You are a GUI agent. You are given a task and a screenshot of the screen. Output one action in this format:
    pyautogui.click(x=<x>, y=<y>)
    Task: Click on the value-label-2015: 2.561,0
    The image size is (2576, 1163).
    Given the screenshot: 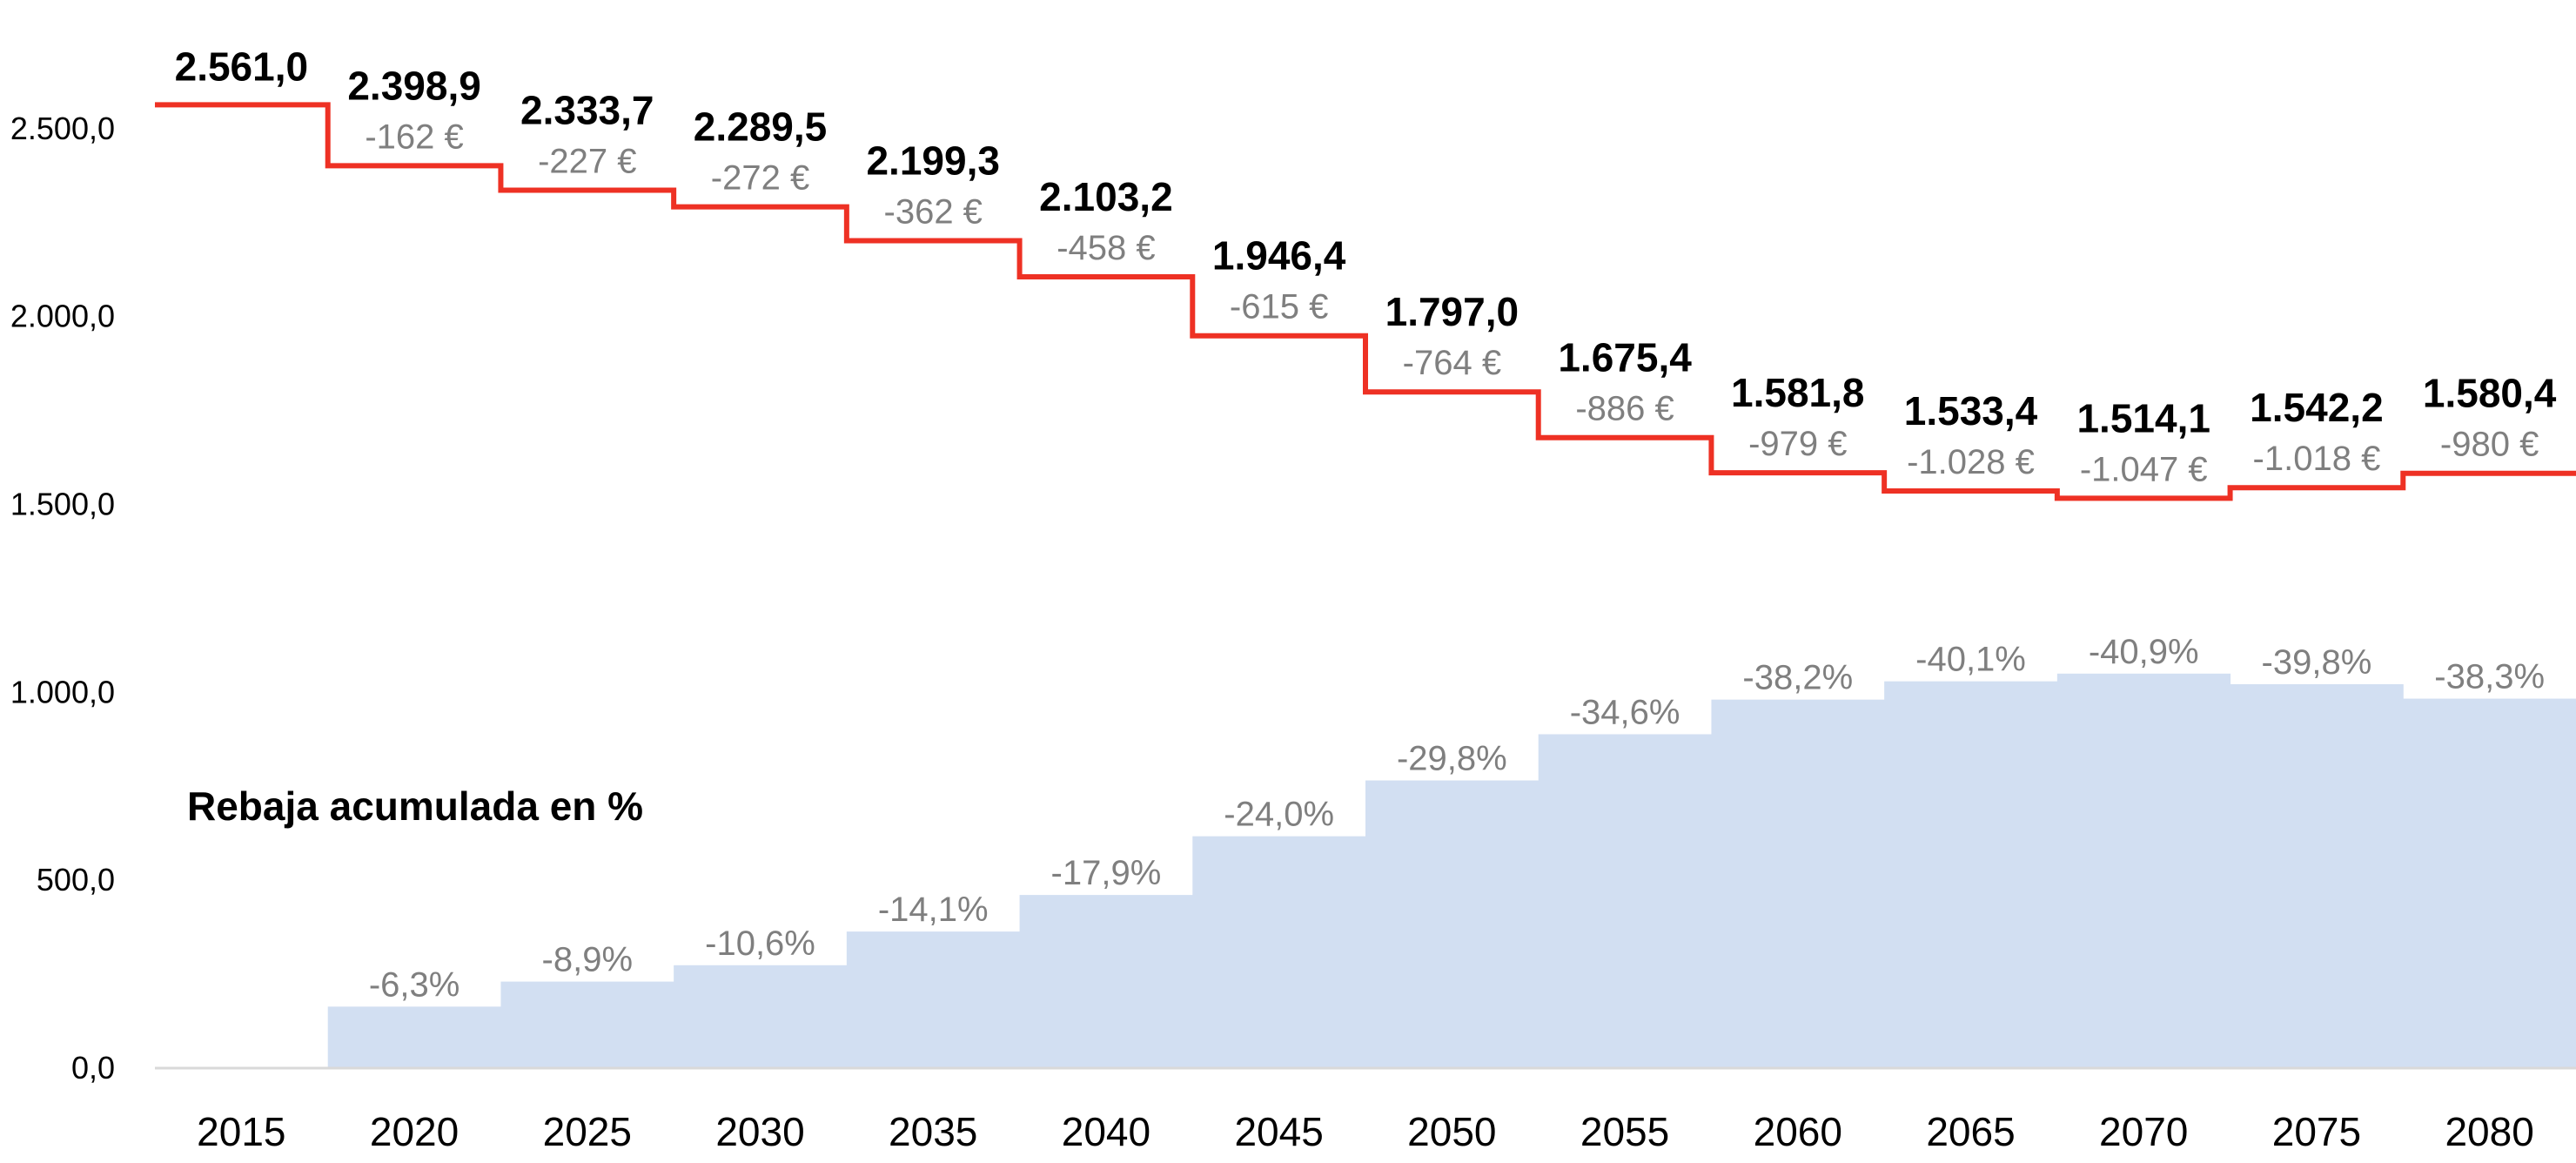 What is the action you would take?
    pyautogui.click(x=241, y=66)
    